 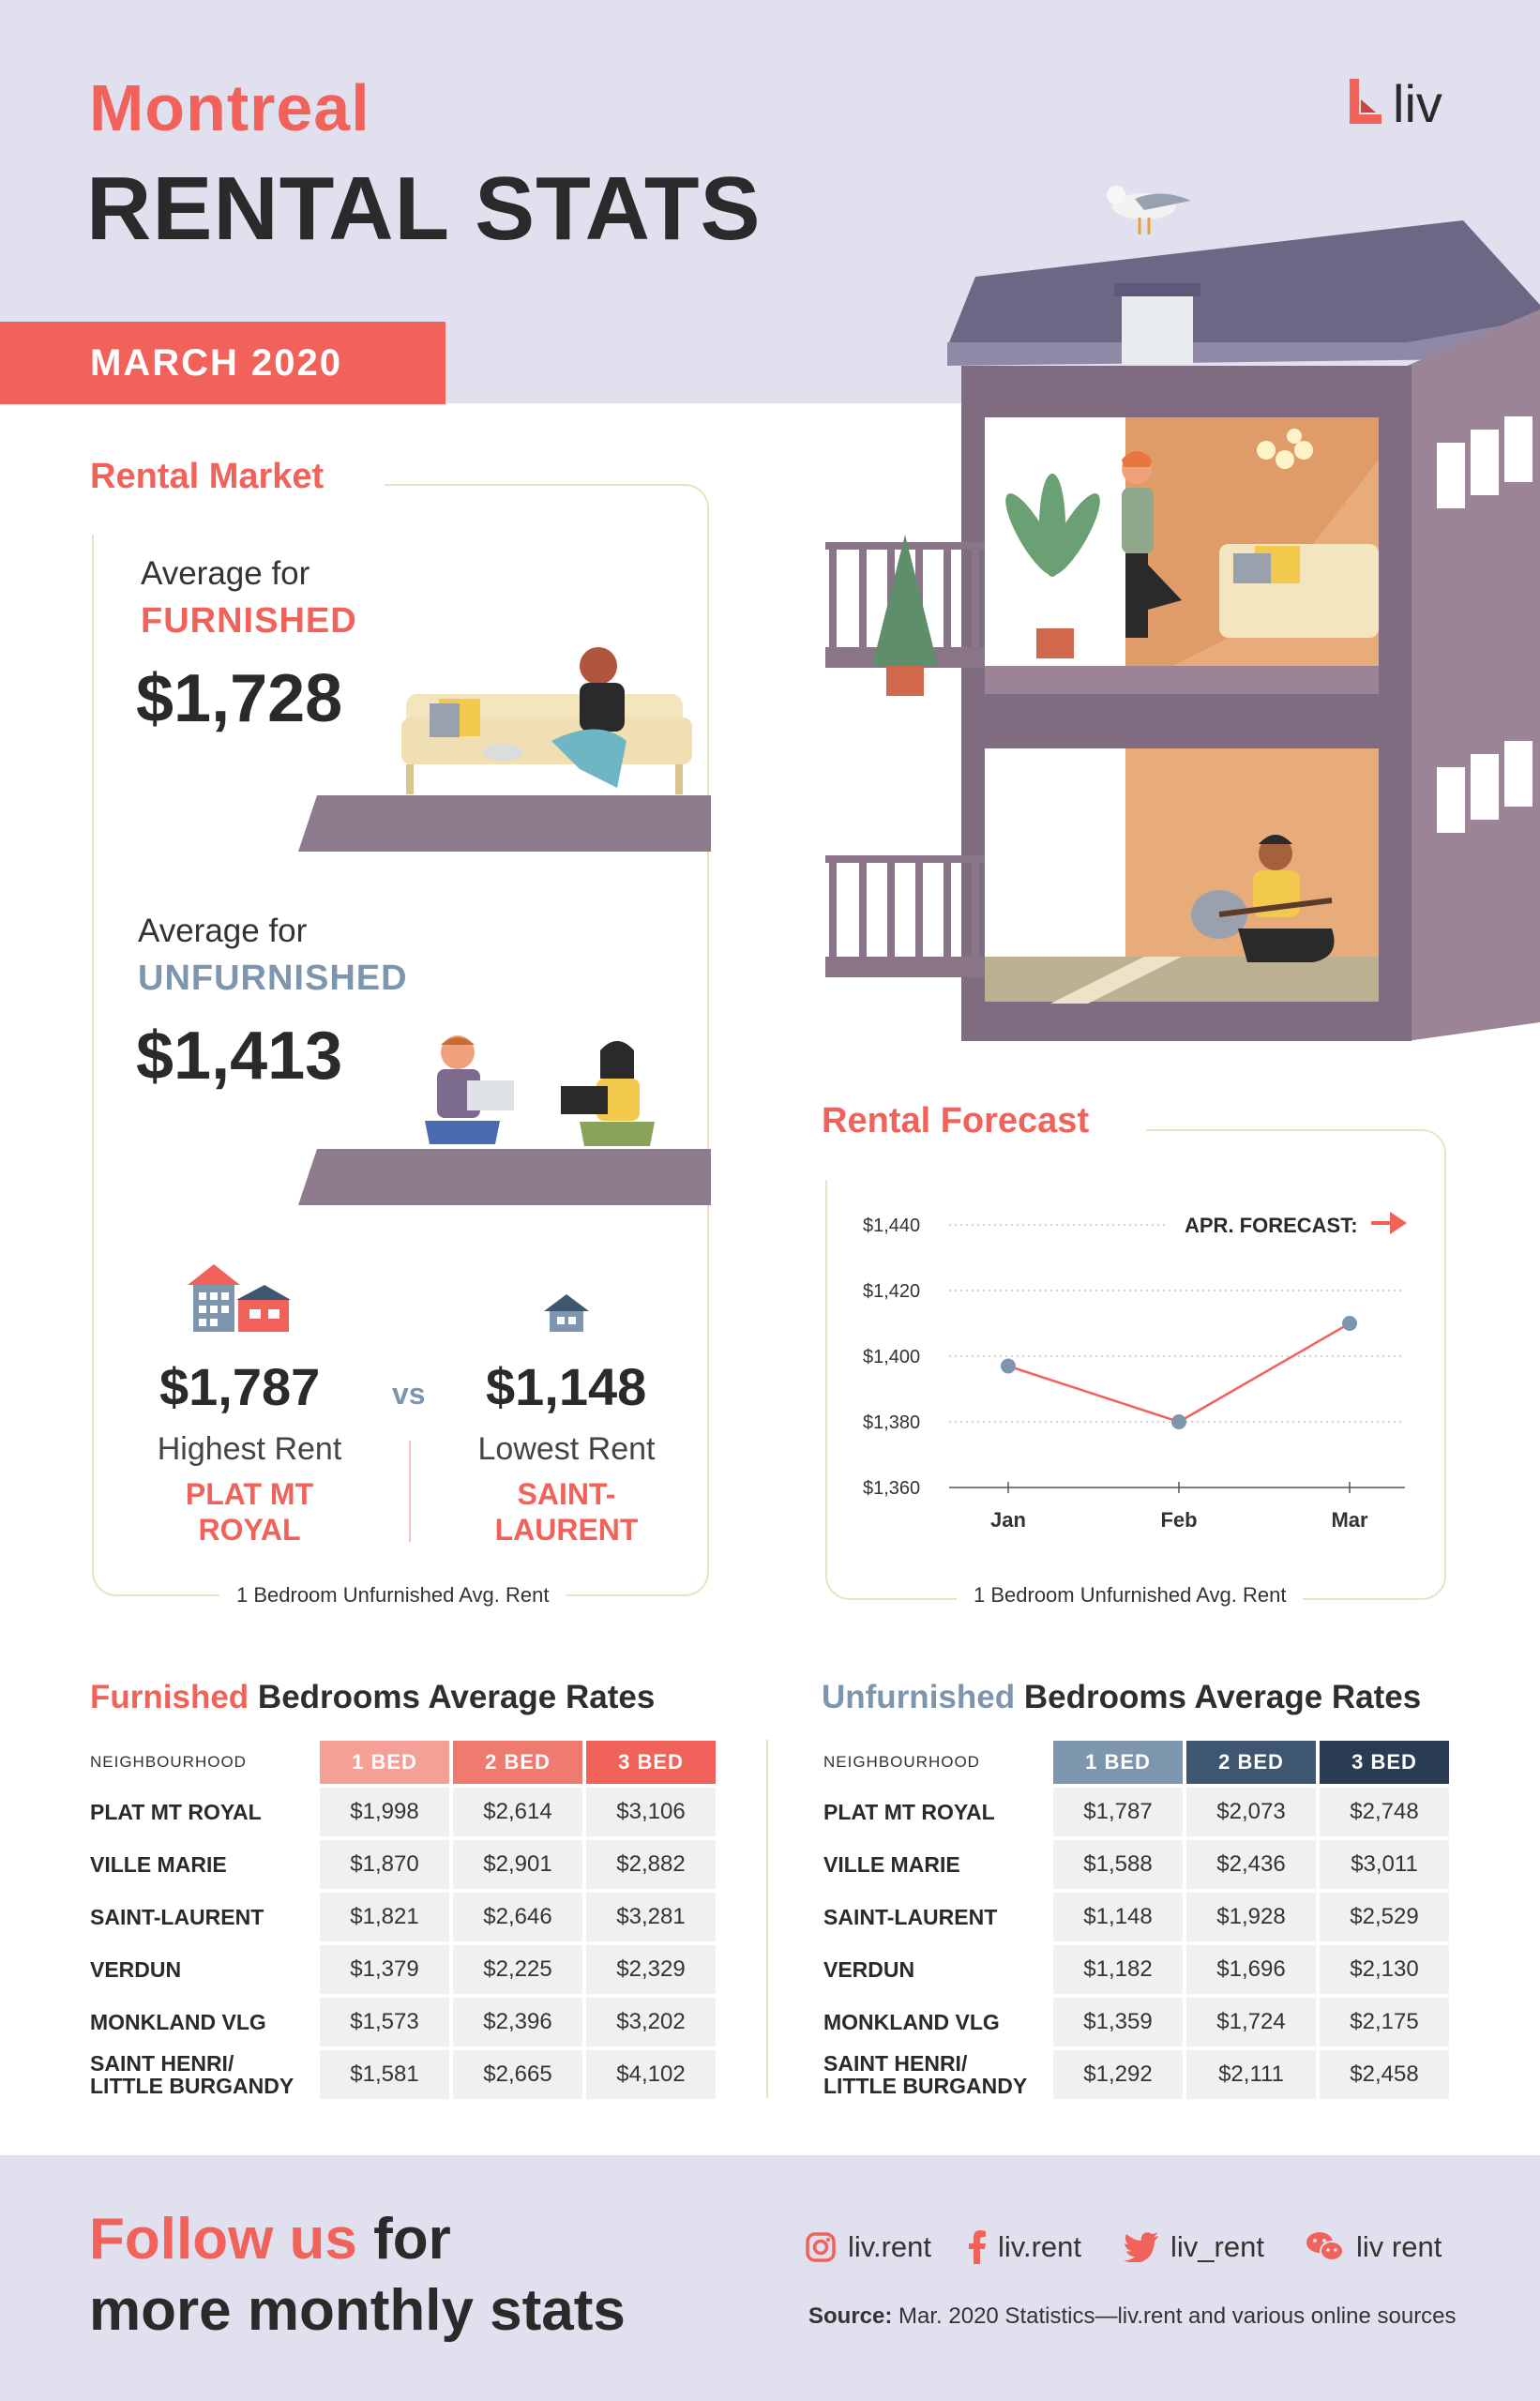 I want to click on x-tick-label: Feb, so click(x=1178, y=1520).